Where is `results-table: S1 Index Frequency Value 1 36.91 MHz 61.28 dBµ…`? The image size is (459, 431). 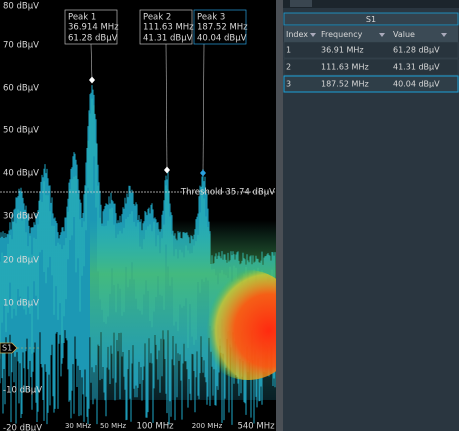 results-table: S1 Index Frequency Value 1 36.91 MHz 61.28 dBµ… is located at coordinates (371, 52).